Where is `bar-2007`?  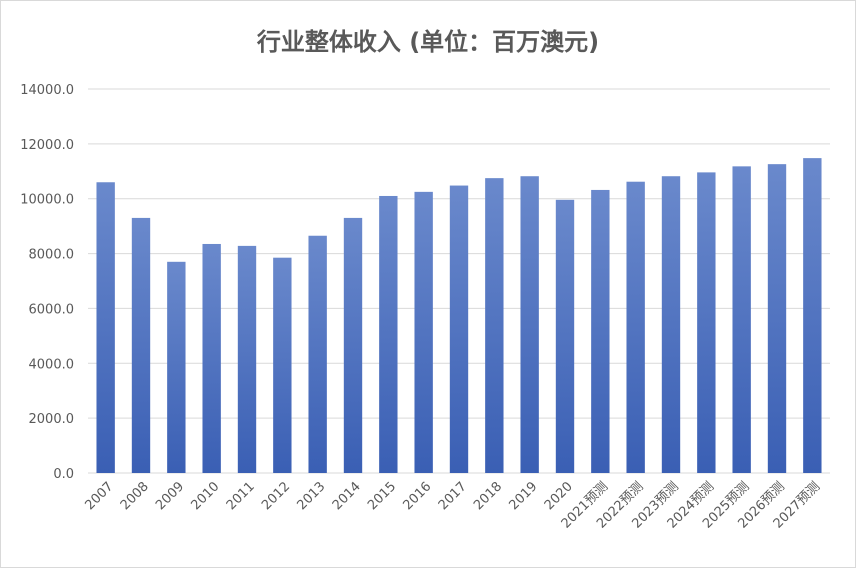
bar-2007 is located at coordinates (105, 327).